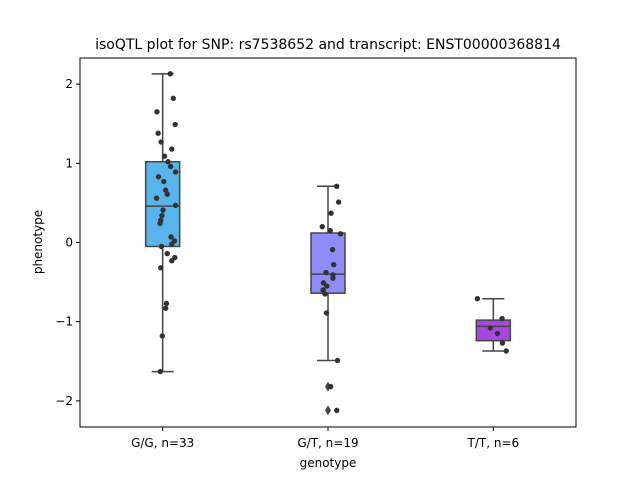  I want to click on y-tick-label: 1, so click(69, 163).